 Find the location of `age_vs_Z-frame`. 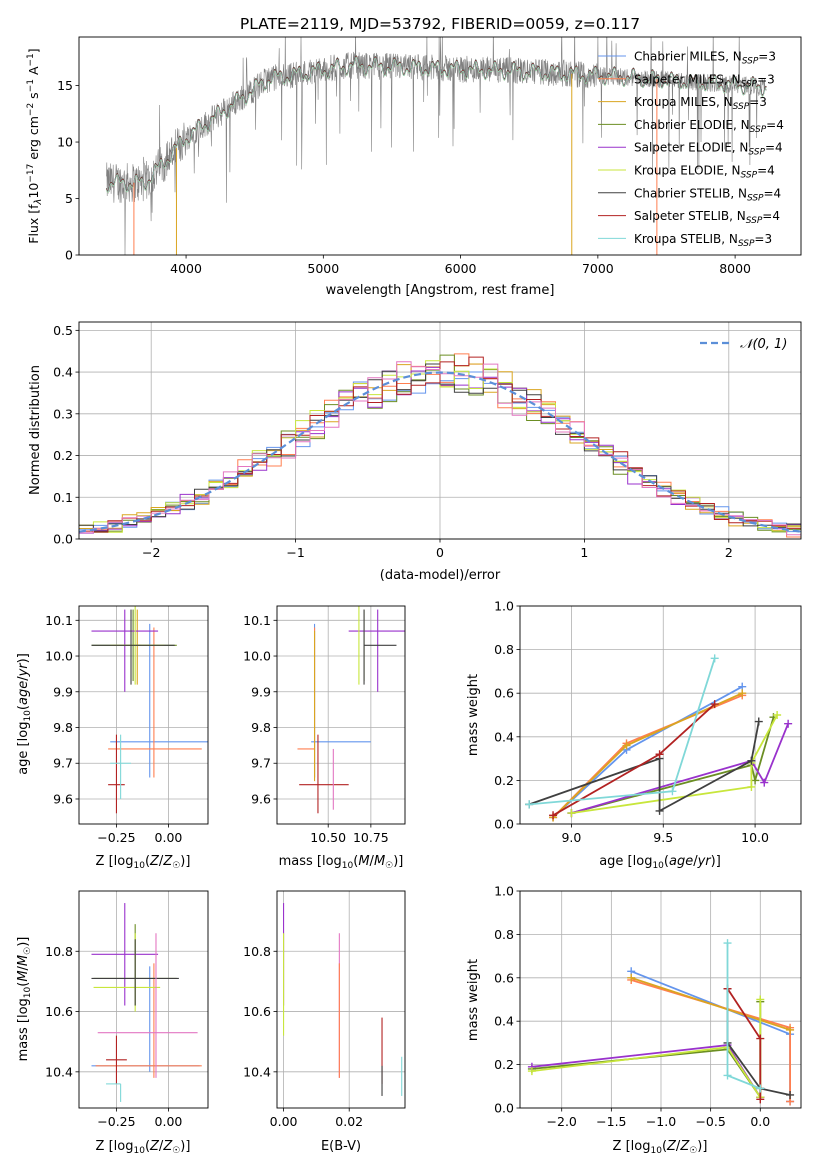

age_vs_Z-frame is located at coordinates (143, 715).